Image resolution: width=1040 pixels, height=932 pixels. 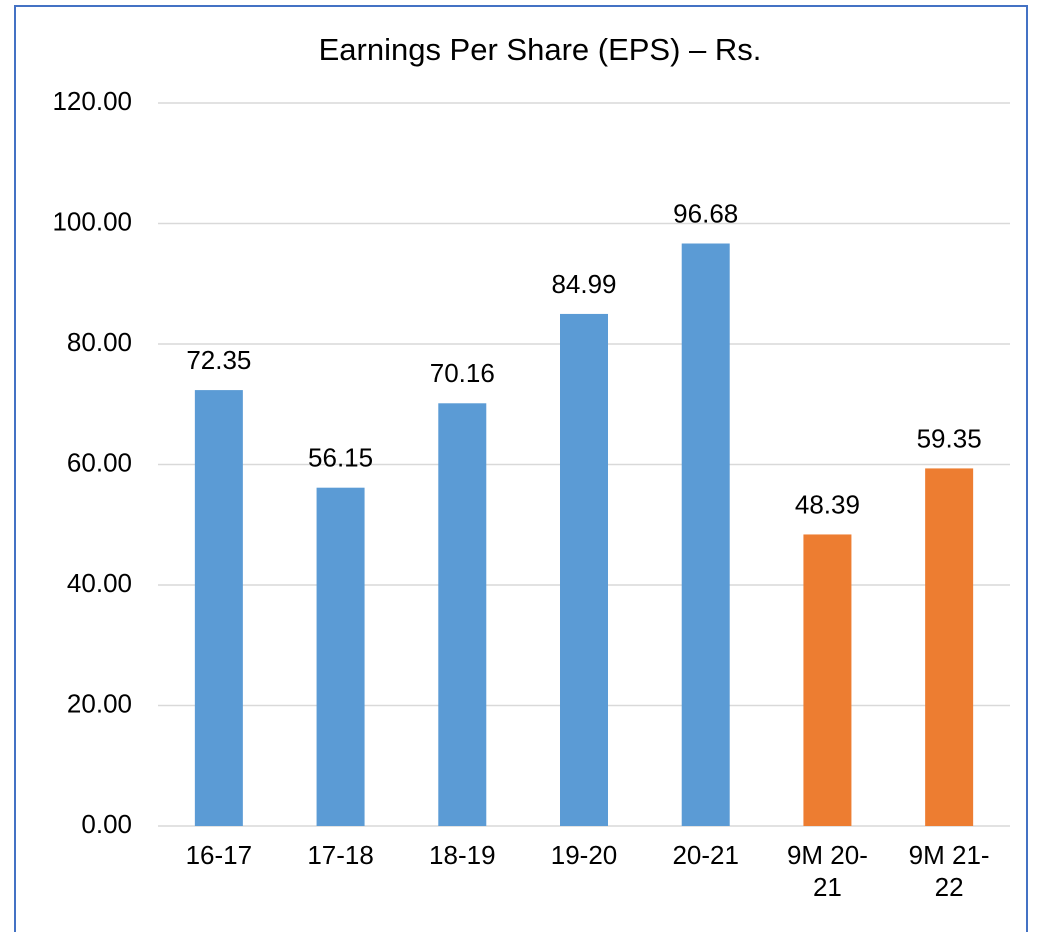 I want to click on y-tick-label: 0.00, so click(x=106, y=824).